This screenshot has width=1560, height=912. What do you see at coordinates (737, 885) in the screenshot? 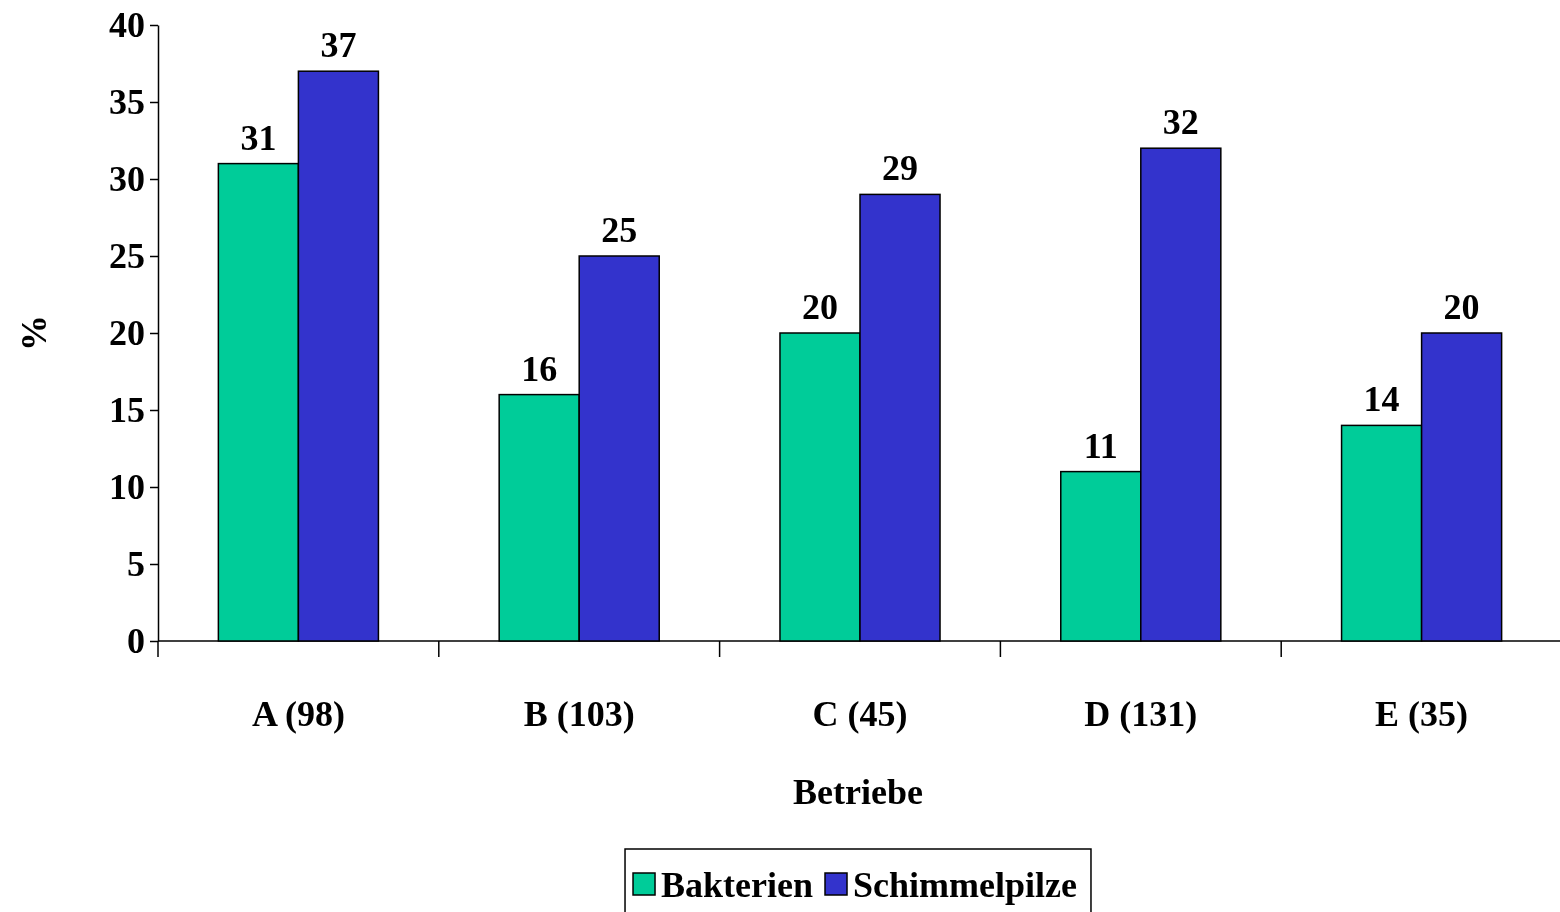
I see `legend-label: Bakterien` at bounding box center [737, 885].